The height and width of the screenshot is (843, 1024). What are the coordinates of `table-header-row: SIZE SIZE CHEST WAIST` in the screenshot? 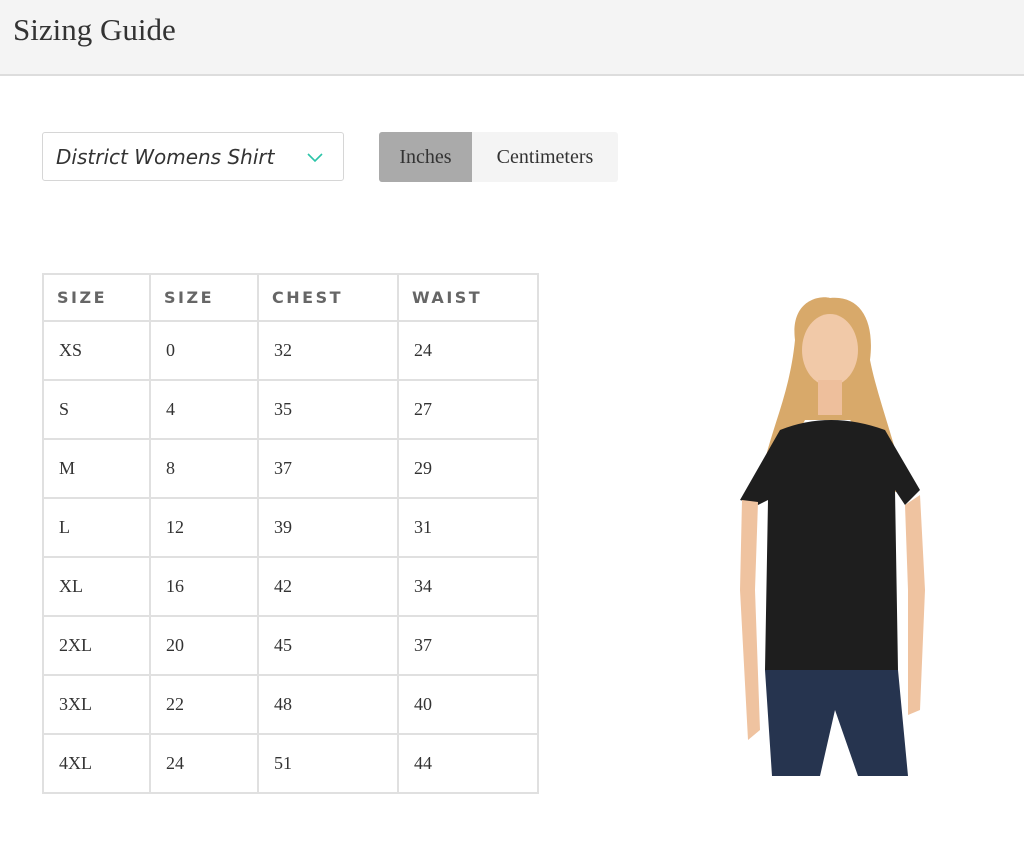 It's located at (290, 297).